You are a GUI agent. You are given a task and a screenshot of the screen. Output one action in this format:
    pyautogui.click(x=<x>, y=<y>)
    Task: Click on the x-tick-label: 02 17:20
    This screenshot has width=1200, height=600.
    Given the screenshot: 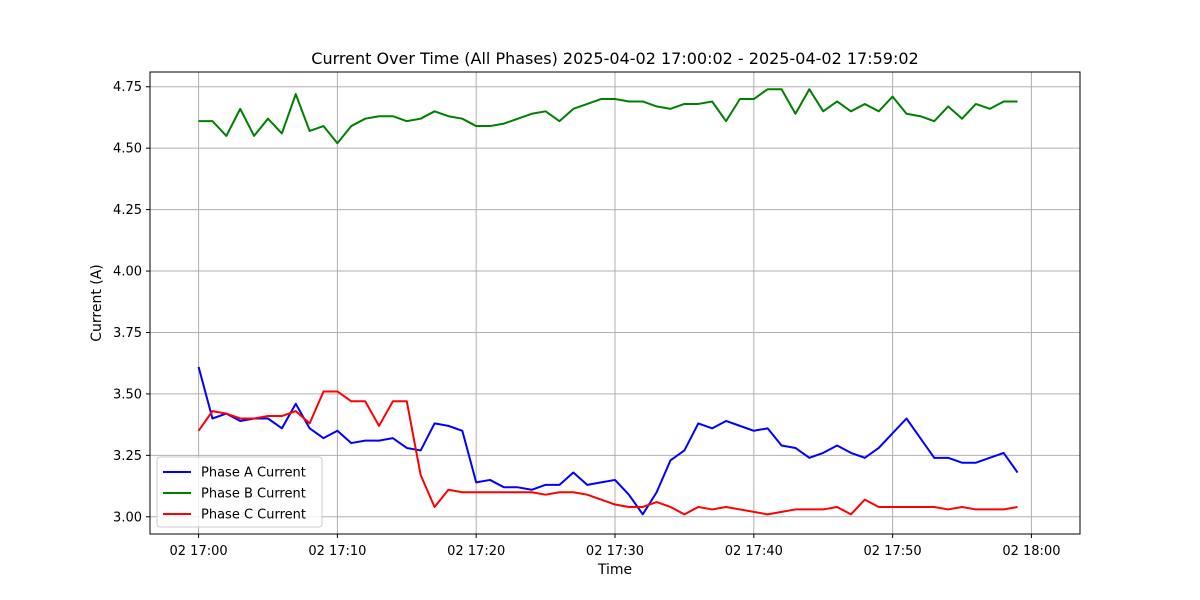 What is the action you would take?
    pyautogui.click(x=476, y=551)
    